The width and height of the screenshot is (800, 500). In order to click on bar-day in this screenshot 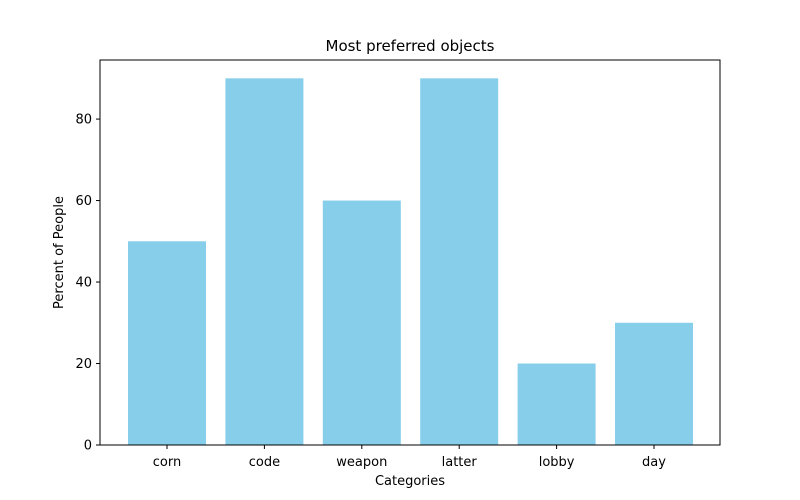, I will do `click(654, 383)`.